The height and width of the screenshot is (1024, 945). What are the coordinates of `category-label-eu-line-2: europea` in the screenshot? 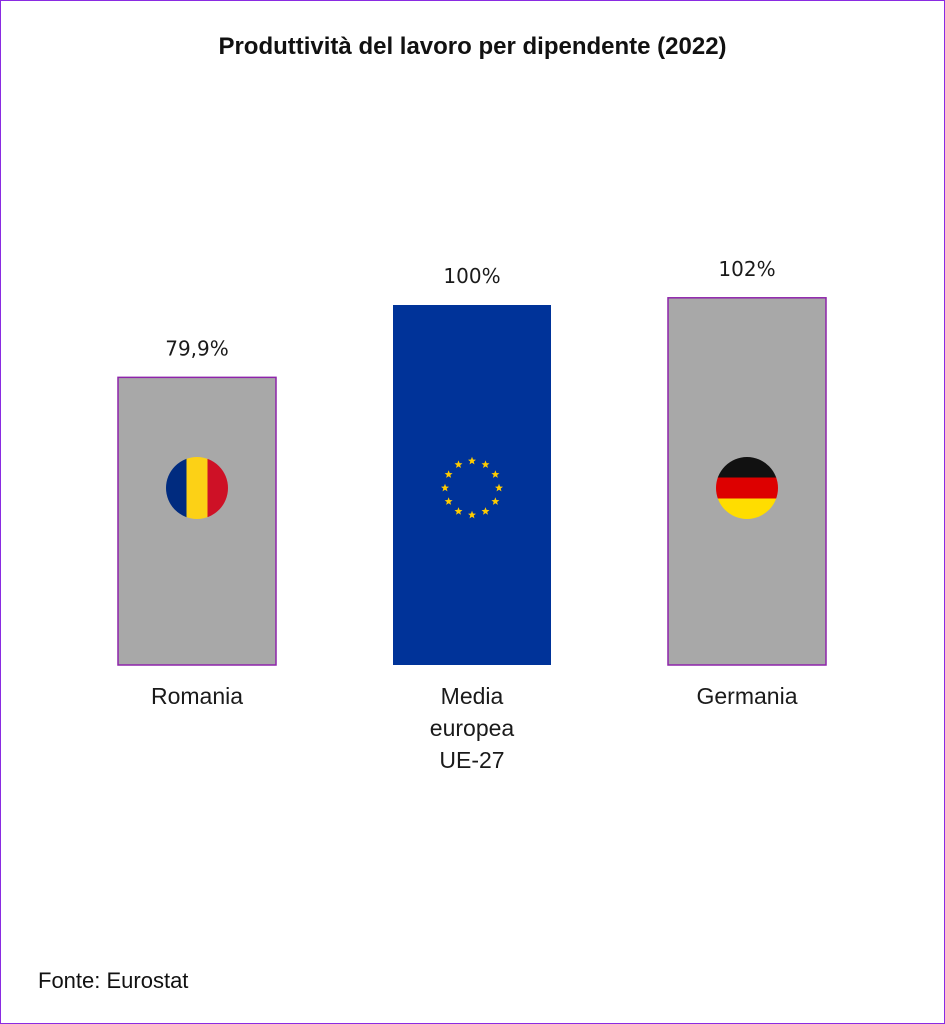 It's located at (472, 728).